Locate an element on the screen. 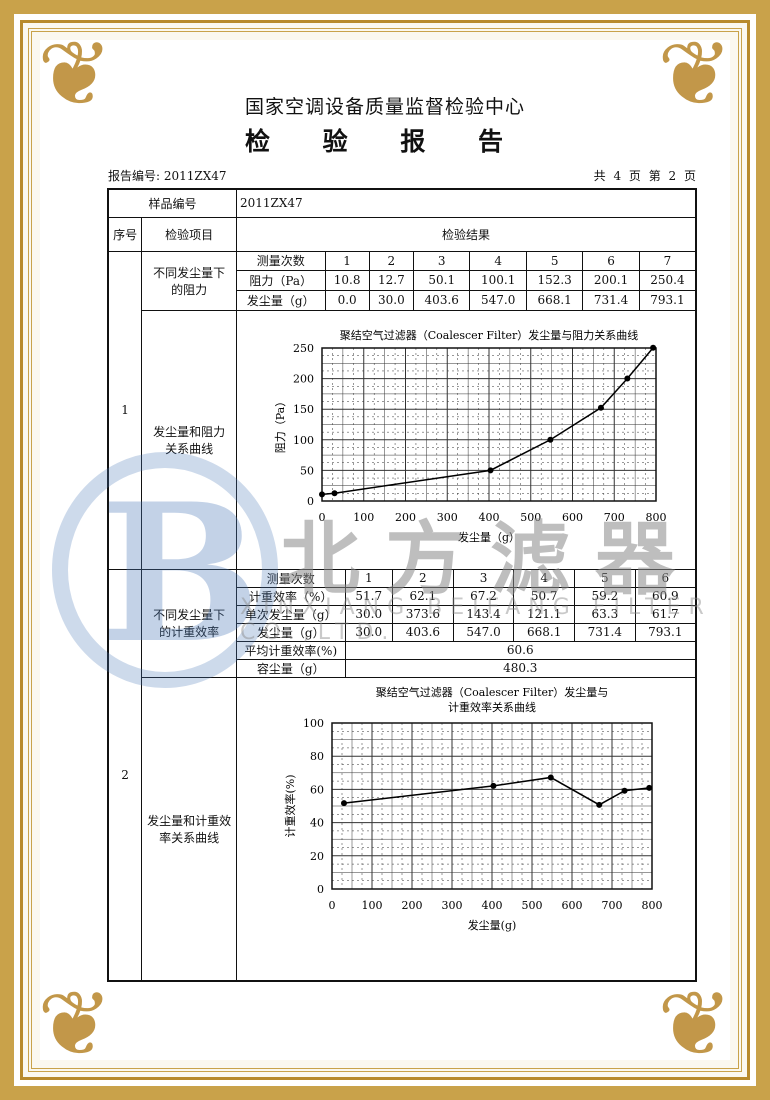 The width and height of the screenshot is (770, 1100). table-row: 测量次数 1 2 3 4 5 6 7 is located at coordinates (466, 261).